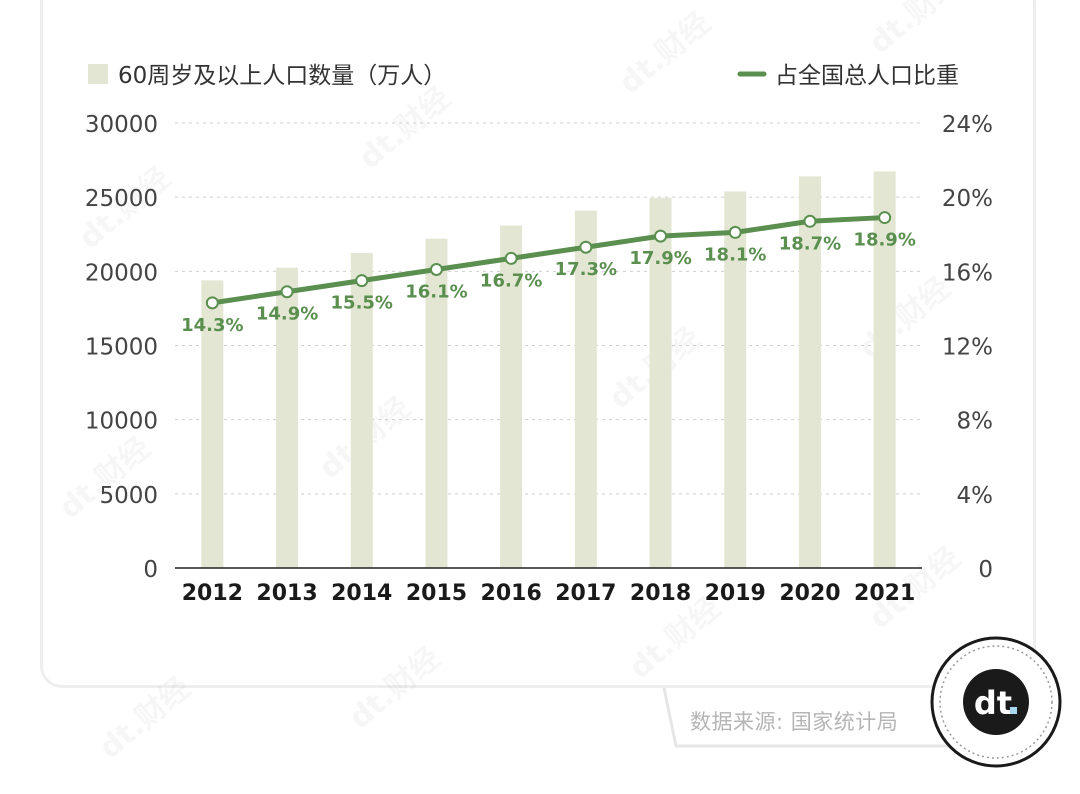  I want to click on y-left-tick-label: 5000, so click(128, 496).